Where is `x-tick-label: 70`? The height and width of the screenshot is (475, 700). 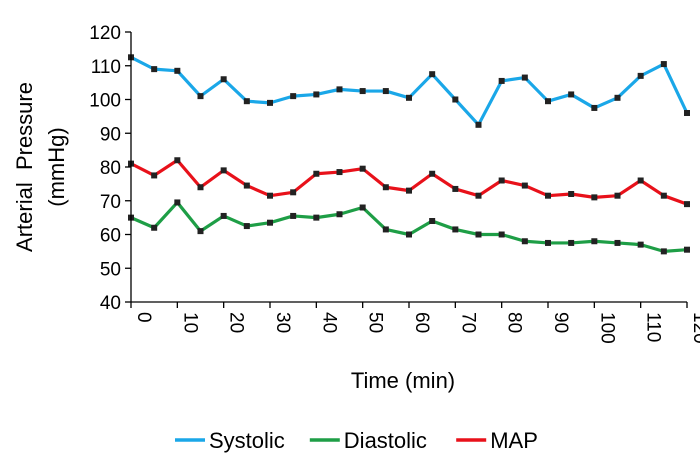
x-tick-label: 70 is located at coordinates (467, 322).